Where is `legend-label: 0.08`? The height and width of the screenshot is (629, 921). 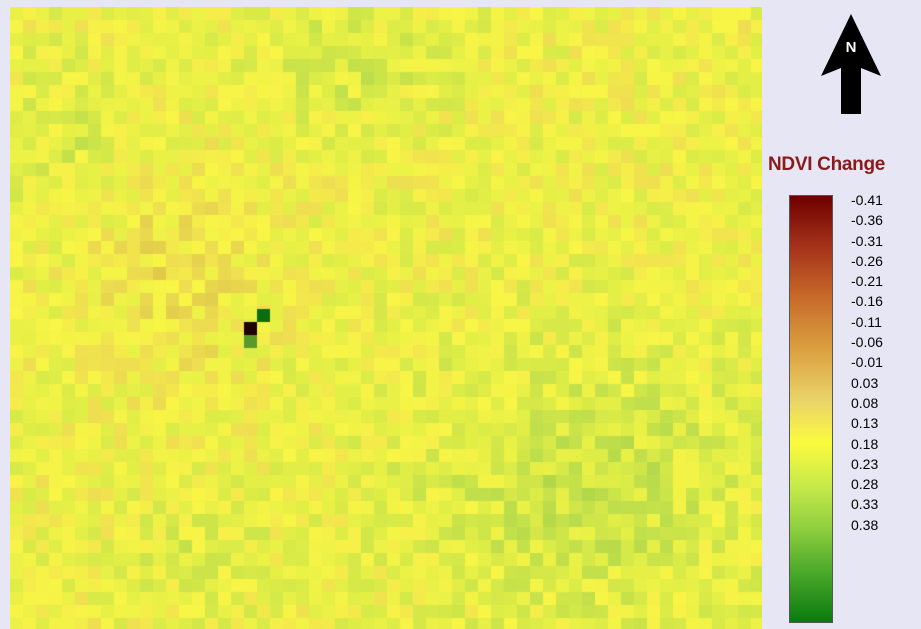
legend-label: 0.08 is located at coordinates (865, 402).